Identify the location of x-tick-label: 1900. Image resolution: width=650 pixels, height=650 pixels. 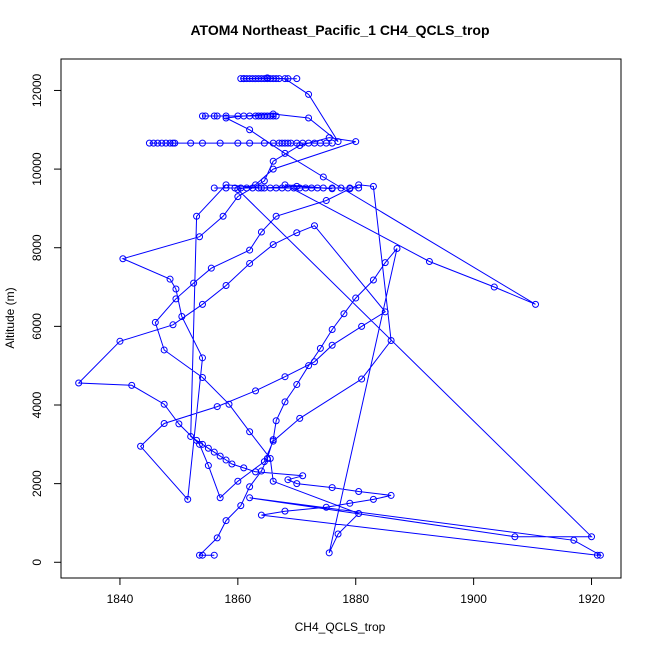
(473, 599).